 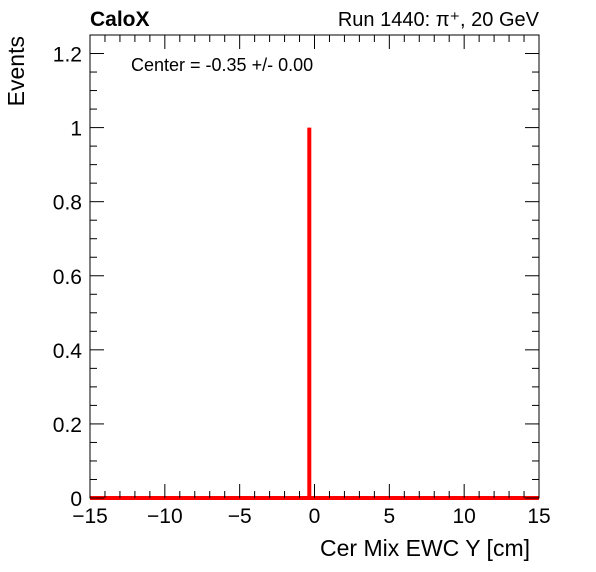 I want to click on y-tick-label: 0.2, so click(x=67, y=425).